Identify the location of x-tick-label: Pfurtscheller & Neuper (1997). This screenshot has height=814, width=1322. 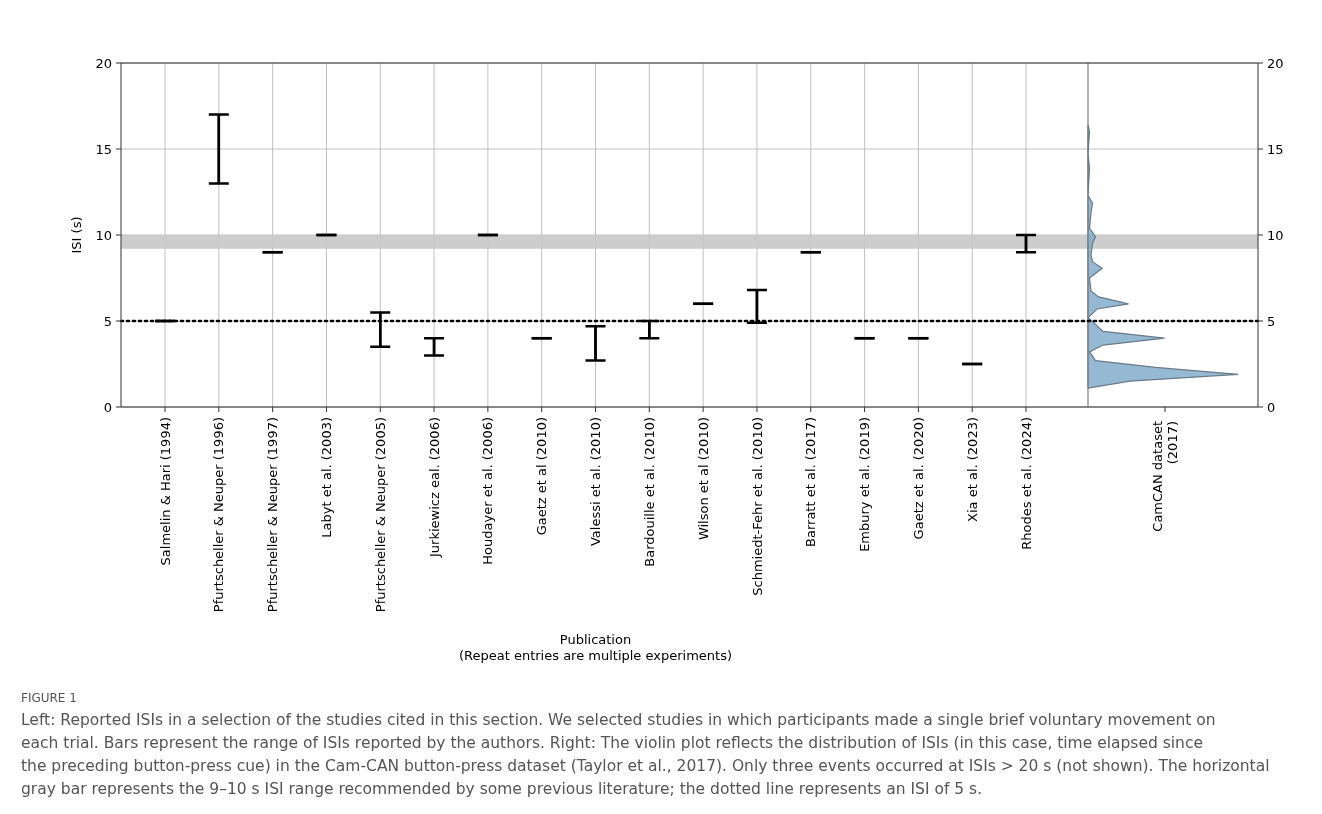
(273, 515).